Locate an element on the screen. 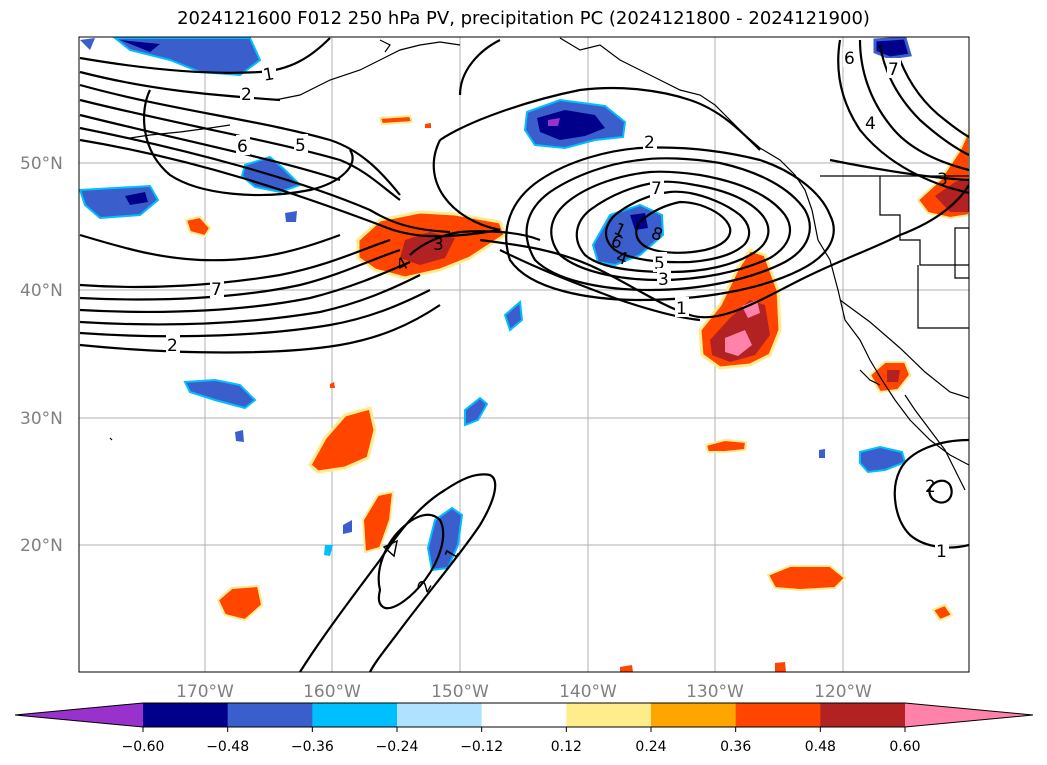 This screenshot has height=765, width=1047. longitude-label: 130°W is located at coordinates (715, 692).